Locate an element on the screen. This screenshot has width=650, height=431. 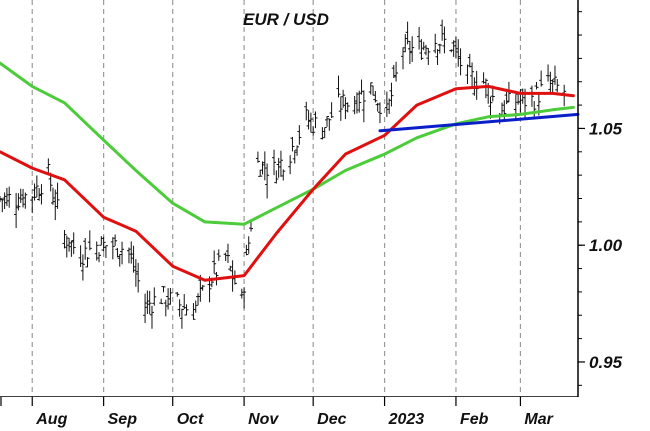
support-trendline is located at coordinates (479, 122).